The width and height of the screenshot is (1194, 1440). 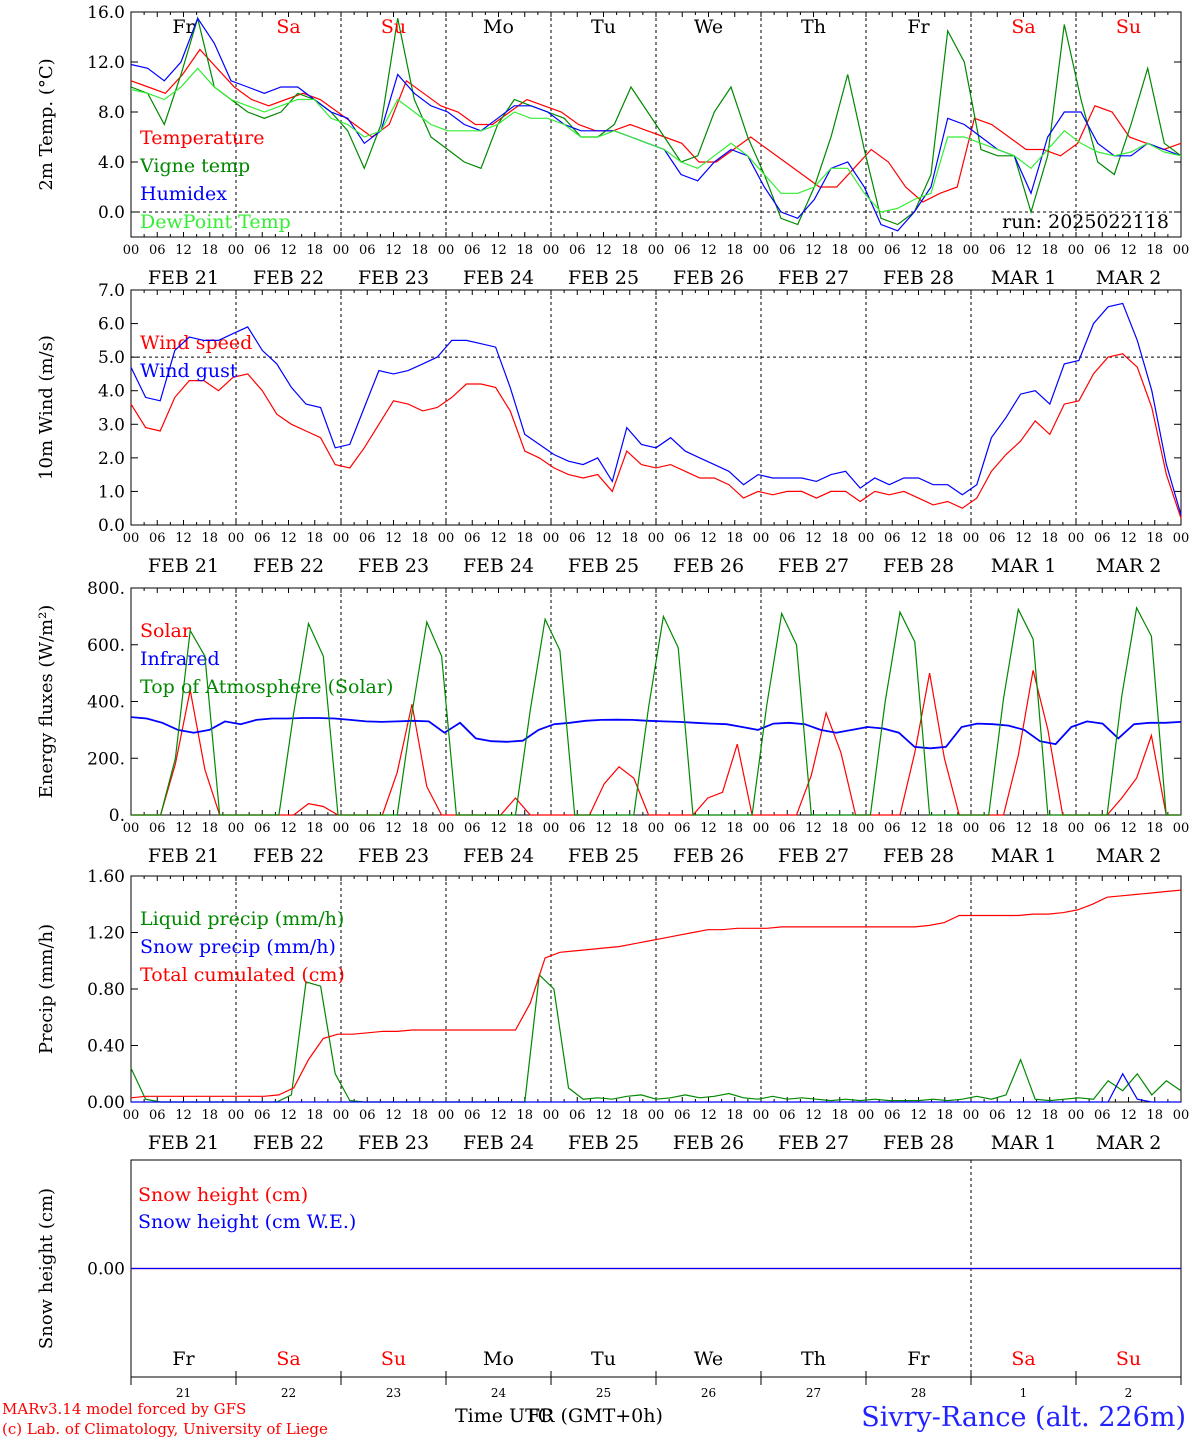 What do you see at coordinates (111, 291) in the screenshot?
I see `y-tick-label: 7.0` at bounding box center [111, 291].